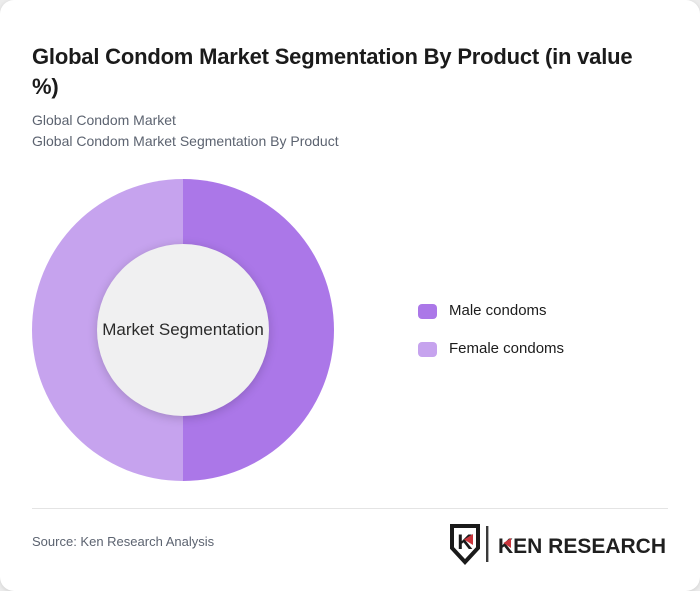  I want to click on legend-label: Female condoms, so click(507, 348).